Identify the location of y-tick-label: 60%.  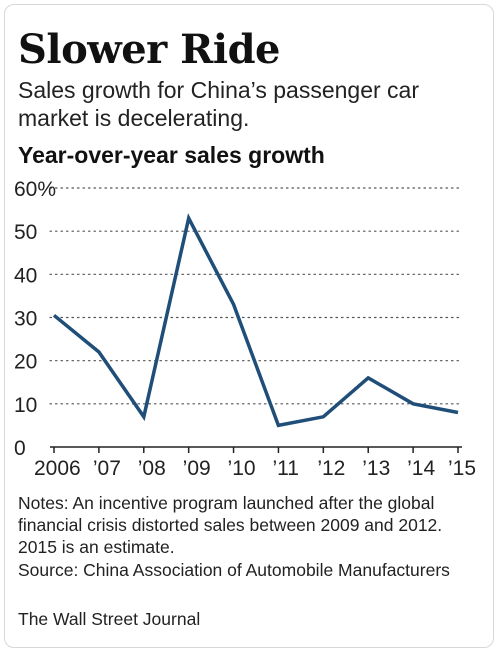
(35, 189).